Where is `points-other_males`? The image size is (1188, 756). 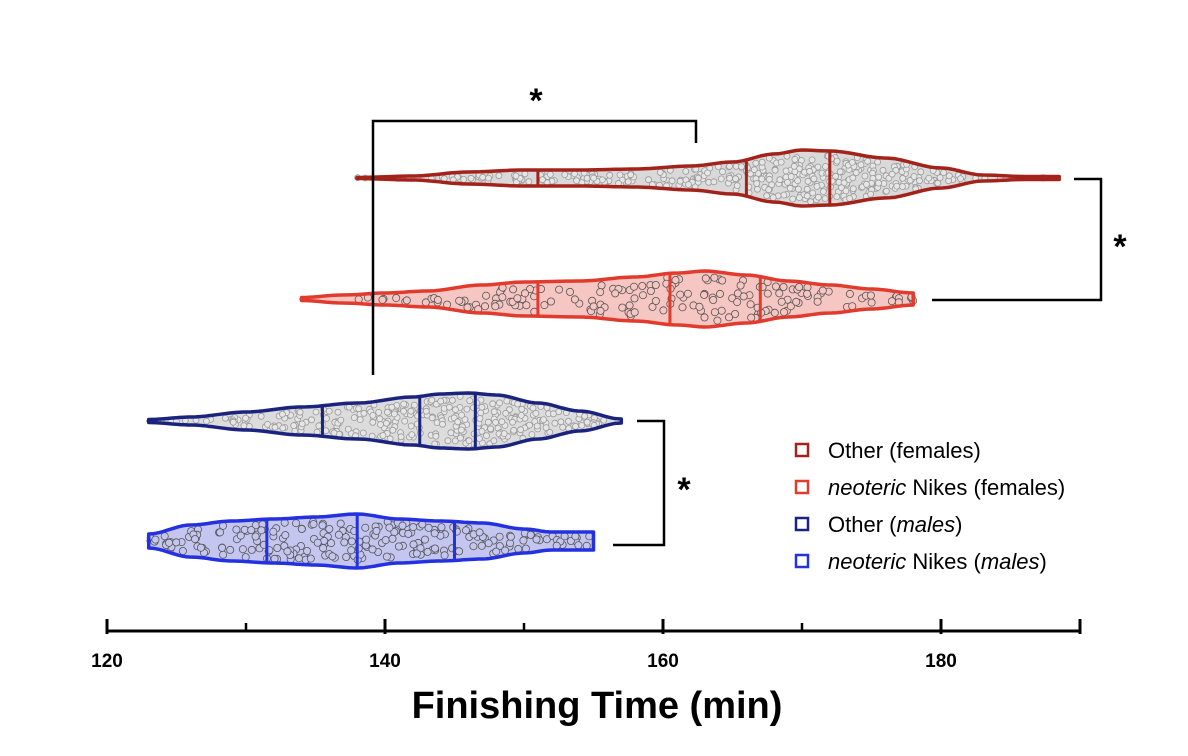 points-other_males is located at coordinates (388, 420).